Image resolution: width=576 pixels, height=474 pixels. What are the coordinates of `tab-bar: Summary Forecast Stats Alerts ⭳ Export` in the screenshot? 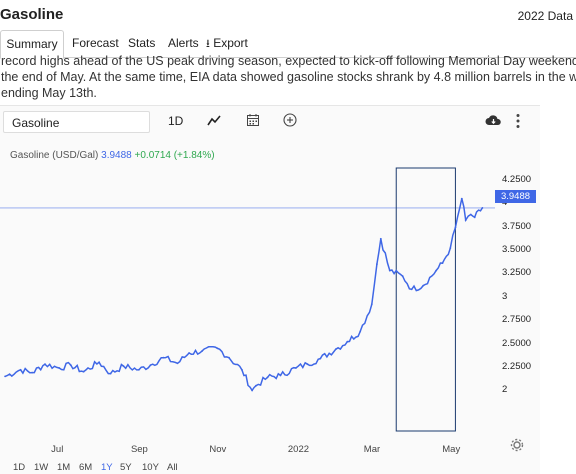 It's located at (288, 44).